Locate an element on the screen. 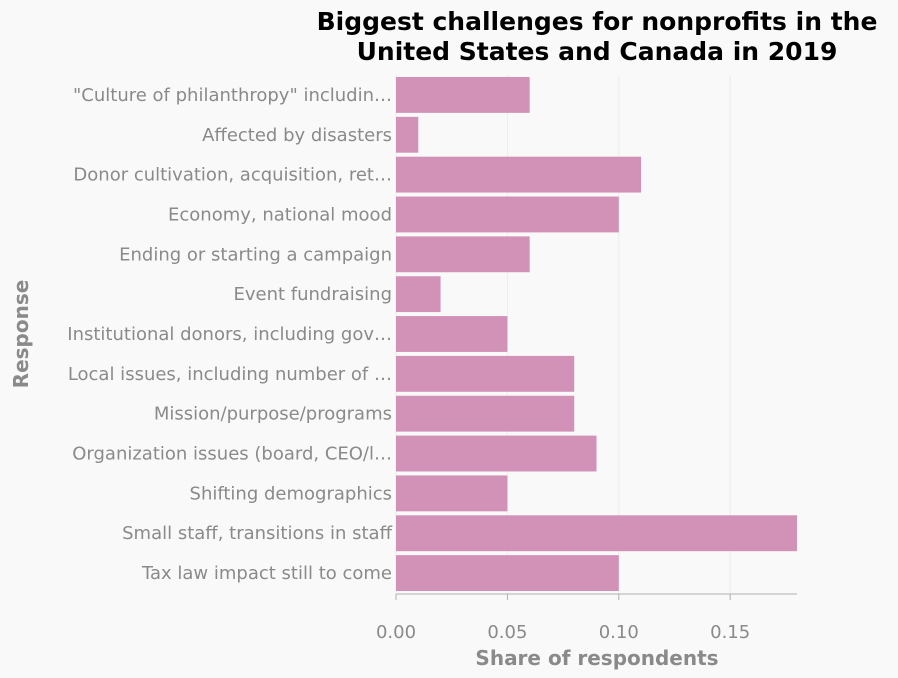 This screenshot has width=898, height=678. x-tick-label: 0.00 is located at coordinates (396, 632).